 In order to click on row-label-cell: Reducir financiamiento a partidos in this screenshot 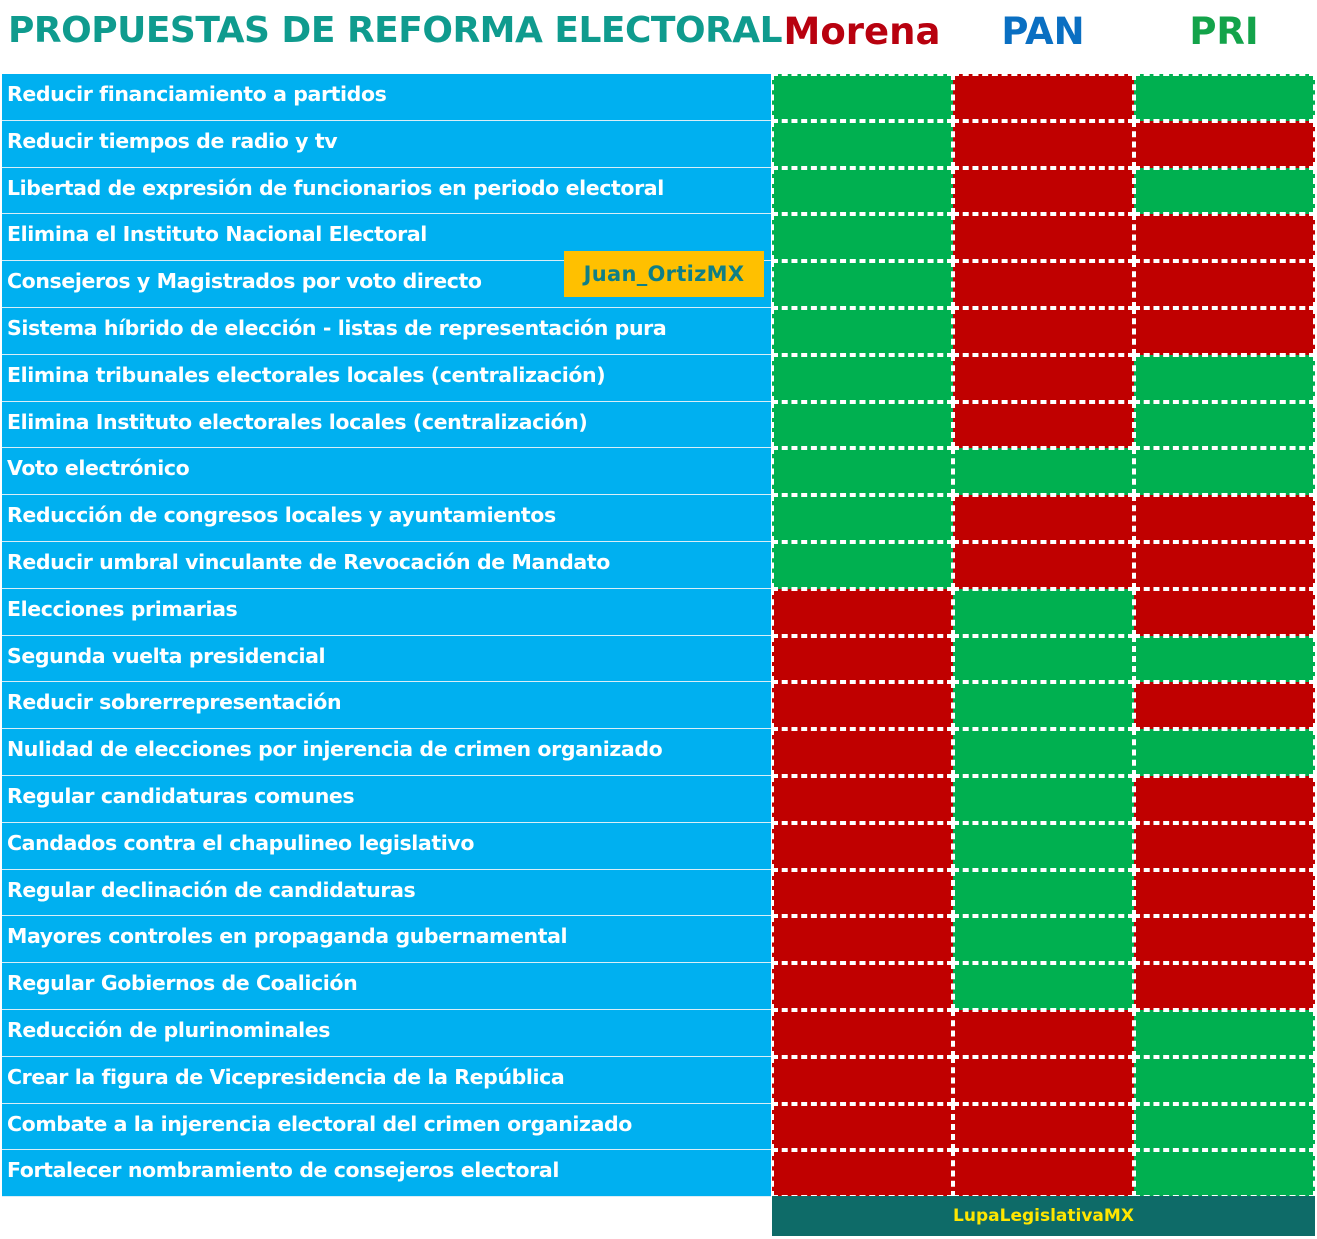, I will do `click(386, 97)`.